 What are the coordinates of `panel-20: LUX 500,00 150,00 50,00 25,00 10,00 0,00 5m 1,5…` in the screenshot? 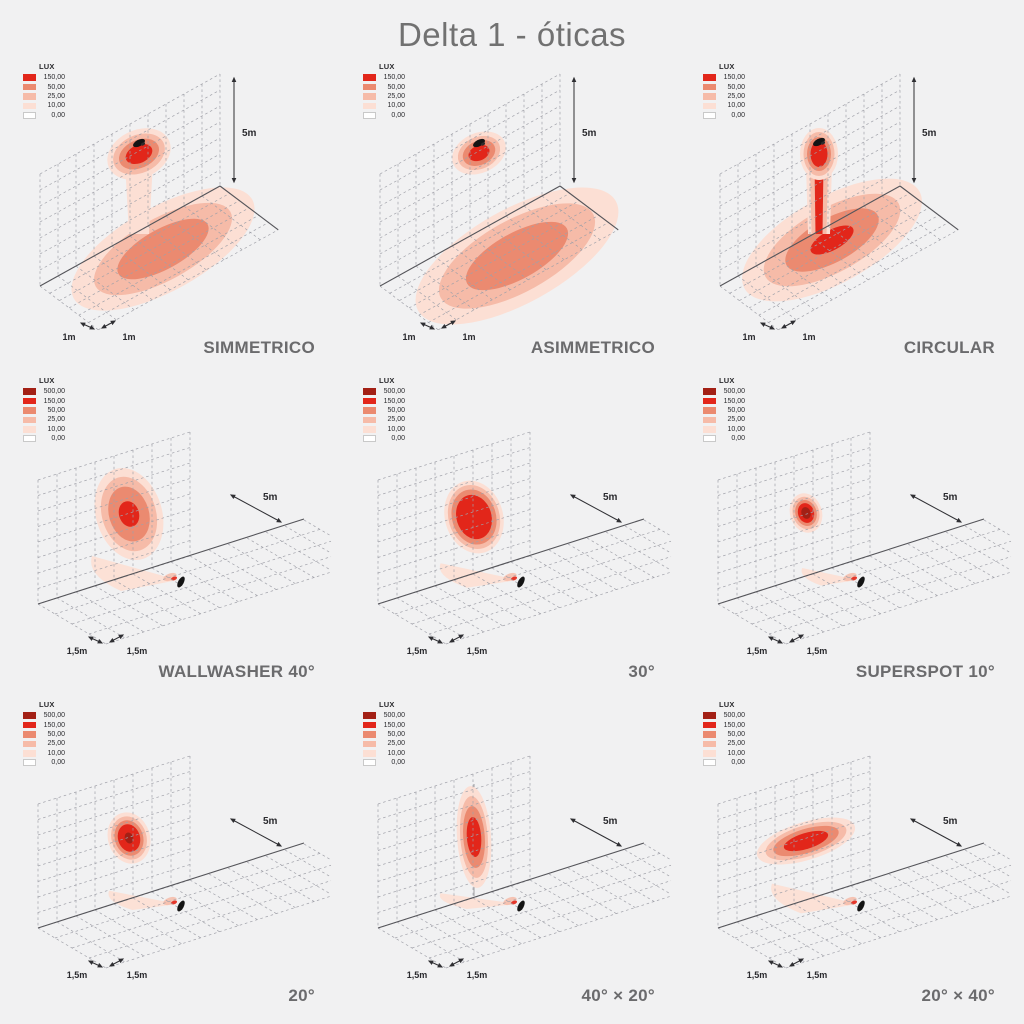 It's located at (175, 850).